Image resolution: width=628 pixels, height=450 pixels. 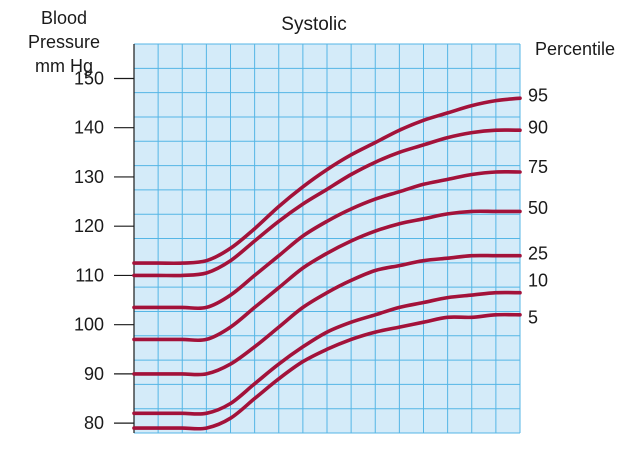 What do you see at coordinates (89, 128) in the screenshot?
I see `y-tick-label: 140` at bounding box center [89, 128].